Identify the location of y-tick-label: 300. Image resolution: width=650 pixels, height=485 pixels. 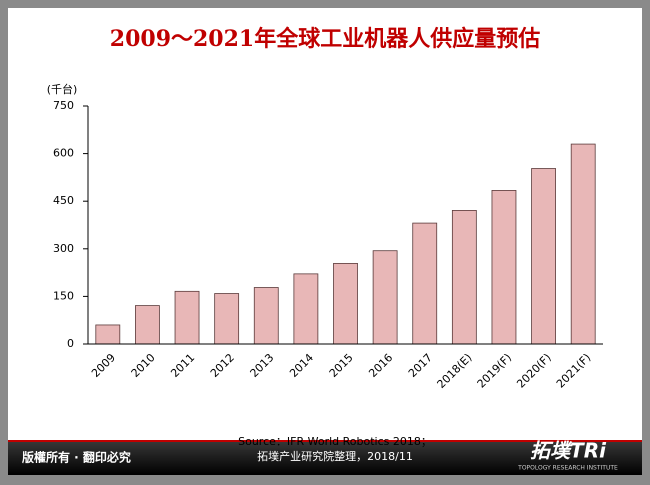
(63, 248).